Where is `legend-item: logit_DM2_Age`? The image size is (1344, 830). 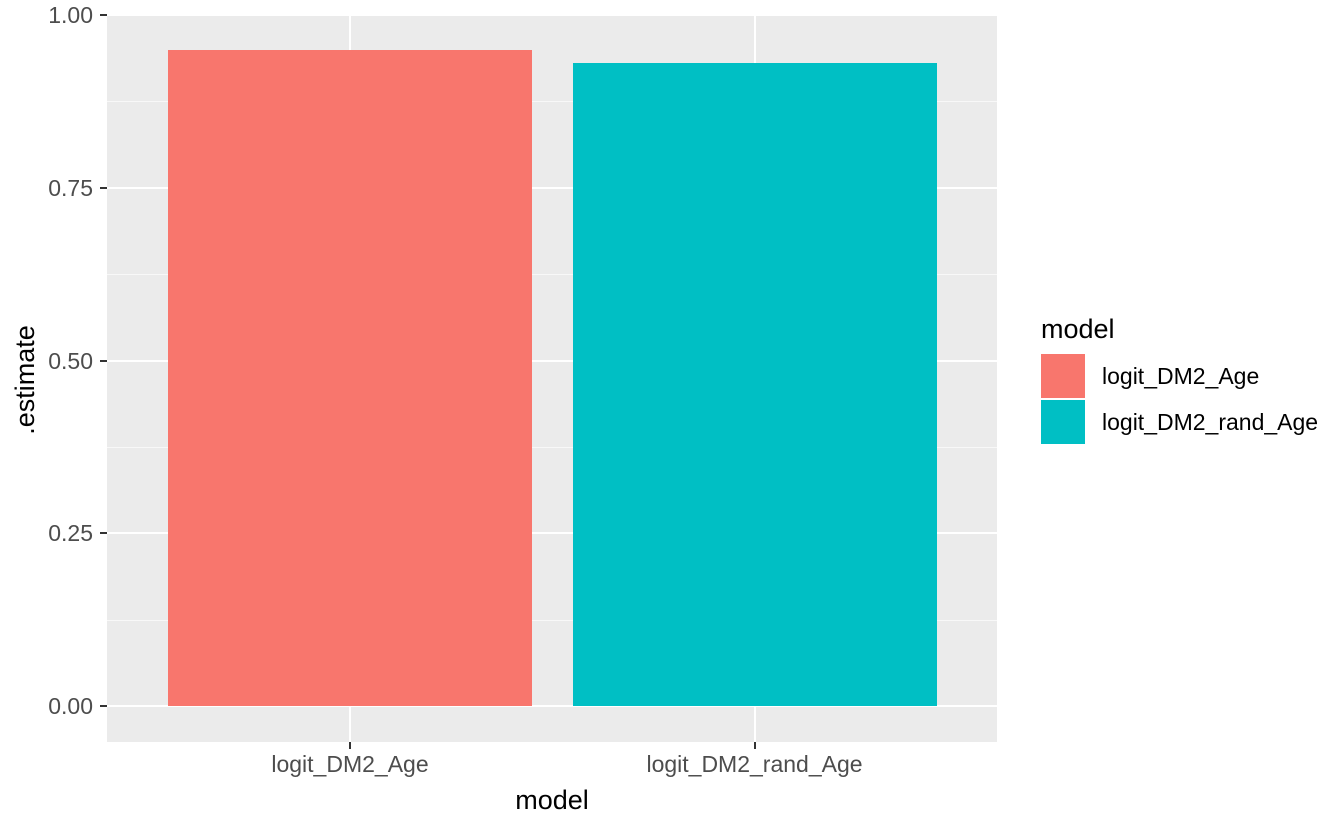 legend-item: logit_DM2_Age is located at coordinates (1179, 376).